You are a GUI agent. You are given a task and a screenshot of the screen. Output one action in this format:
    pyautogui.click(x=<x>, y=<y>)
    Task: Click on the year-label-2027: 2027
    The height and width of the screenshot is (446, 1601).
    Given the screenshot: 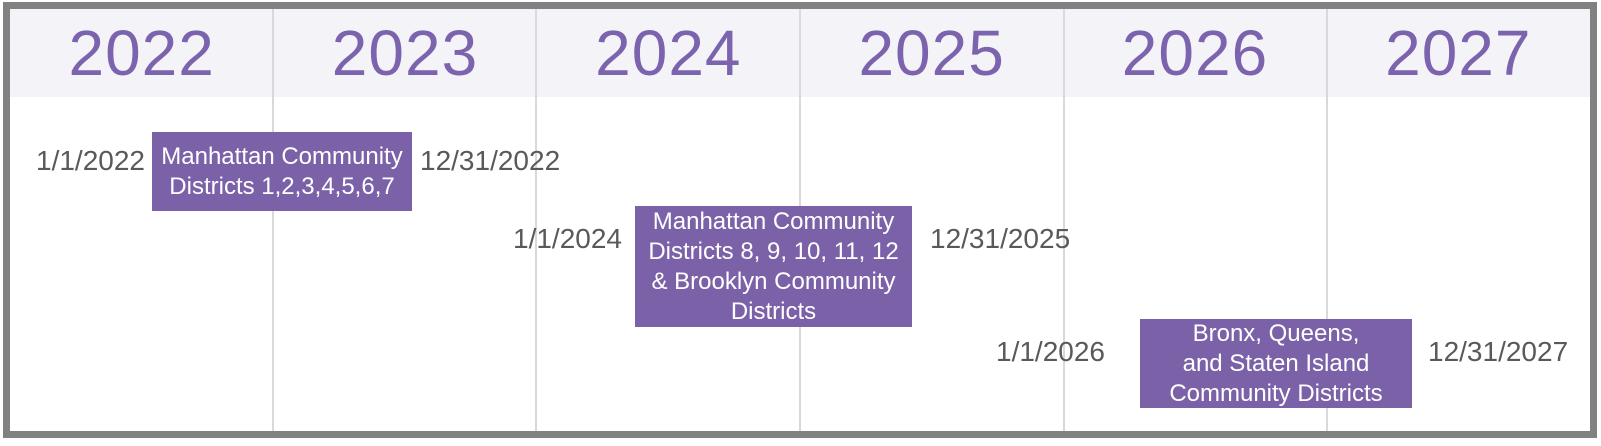 What is the action you would take?
    pyautogui.click(x=1458, y=53)
    